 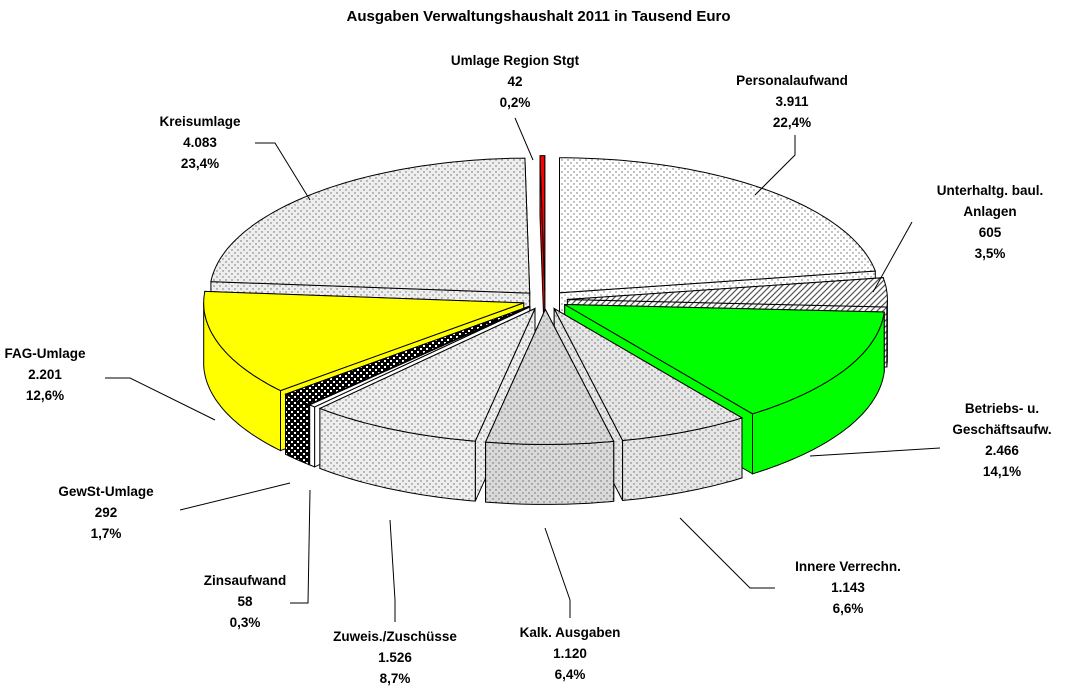 I want to click on value-label: 58, so click(x=245, y=601).